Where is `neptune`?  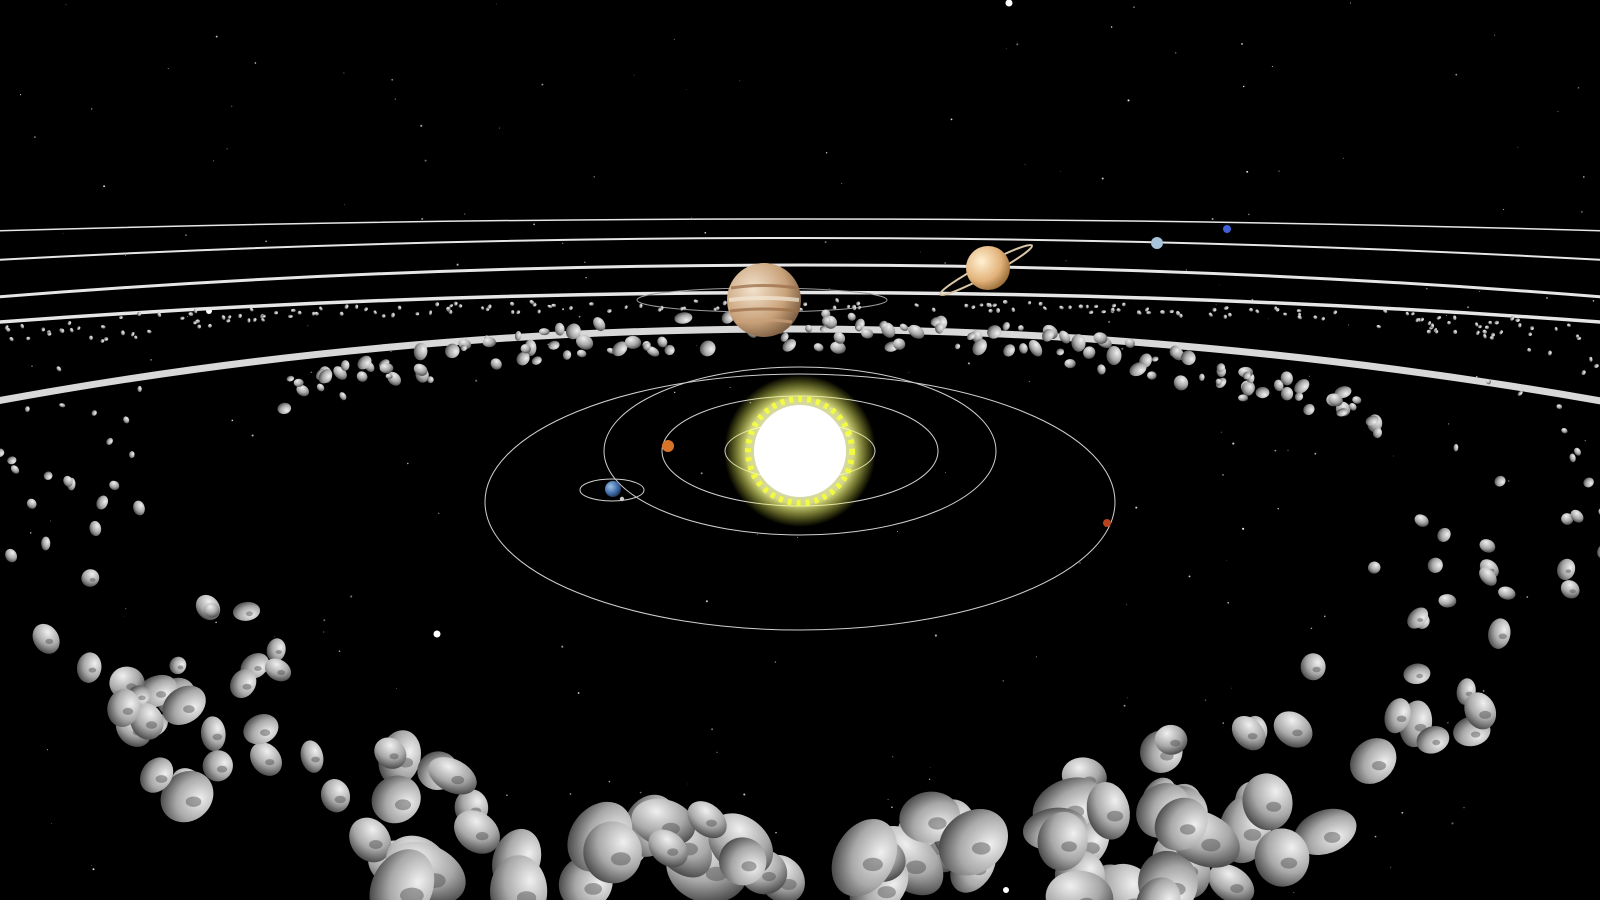 neptune is located at coordinates (1227, 229).